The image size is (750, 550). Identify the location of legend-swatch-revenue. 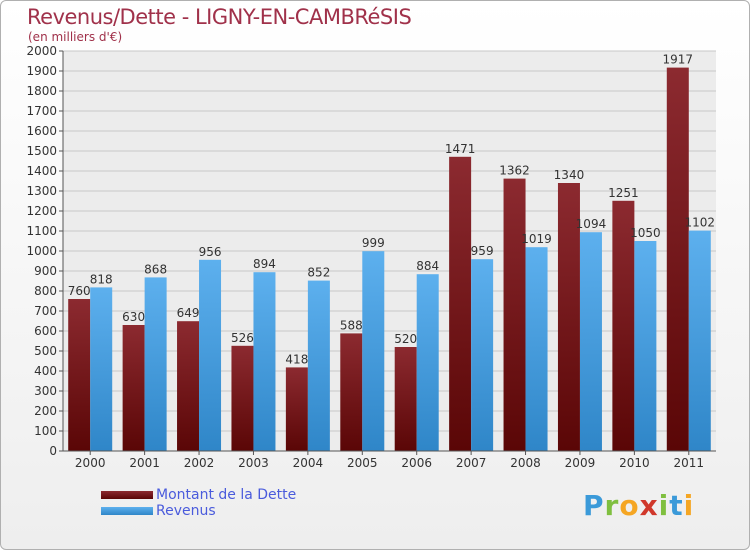
(127, 511).